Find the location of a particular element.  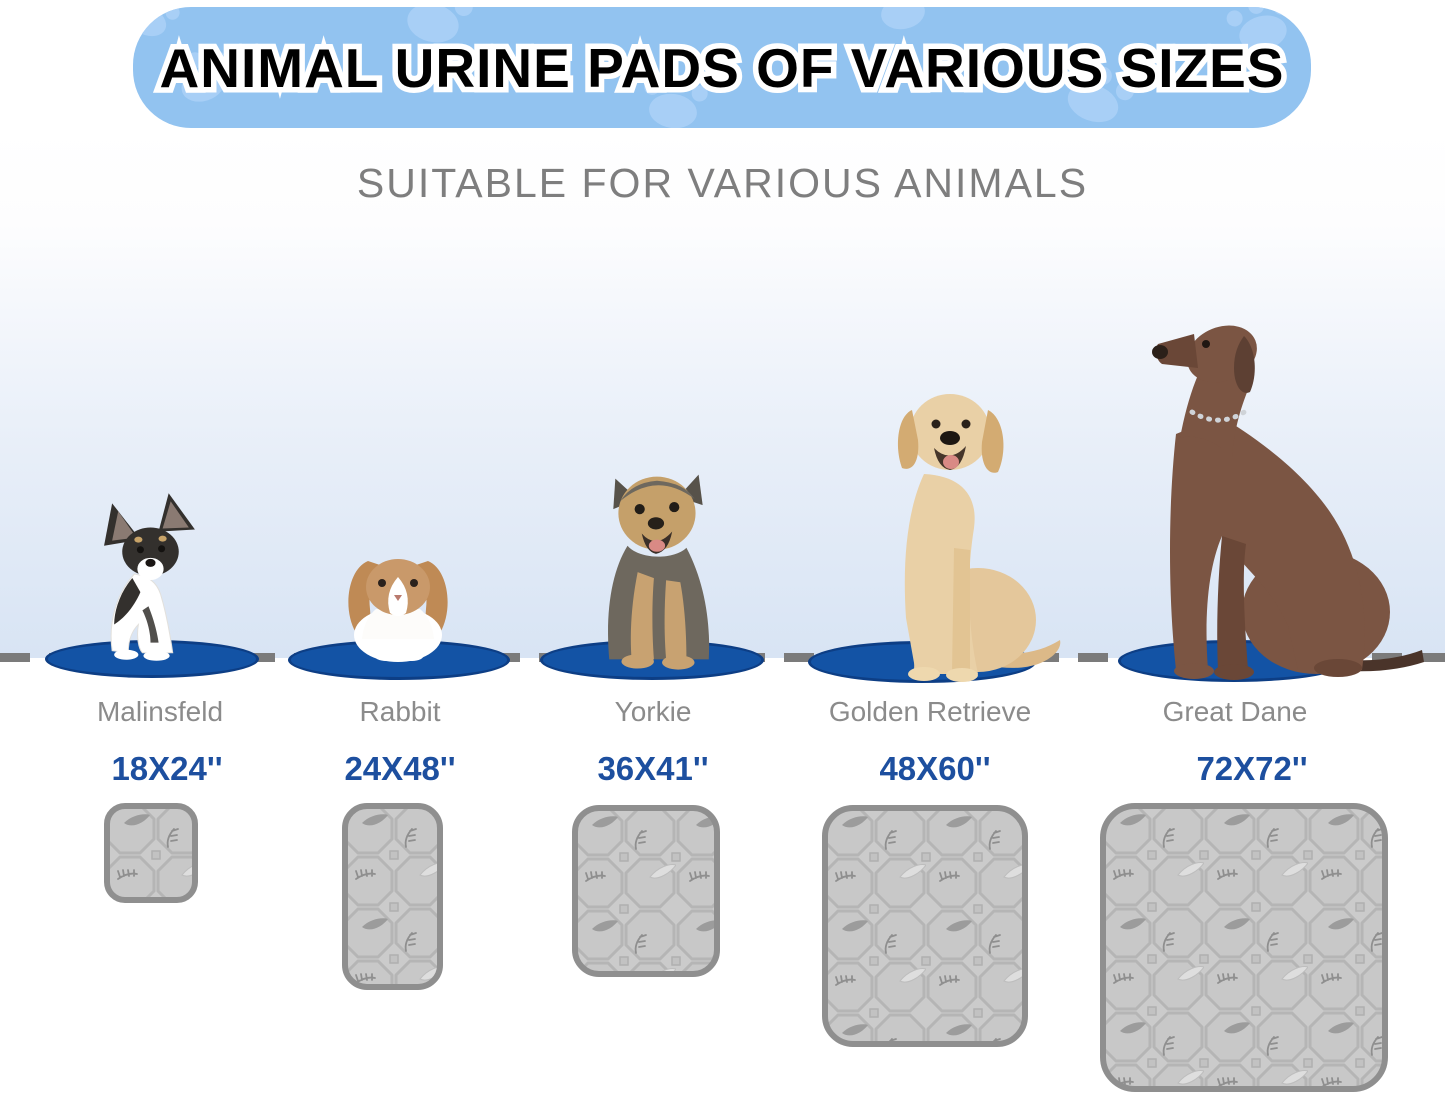

pad-size-36x41: 36X41'' is located at coordinates (653, 768).